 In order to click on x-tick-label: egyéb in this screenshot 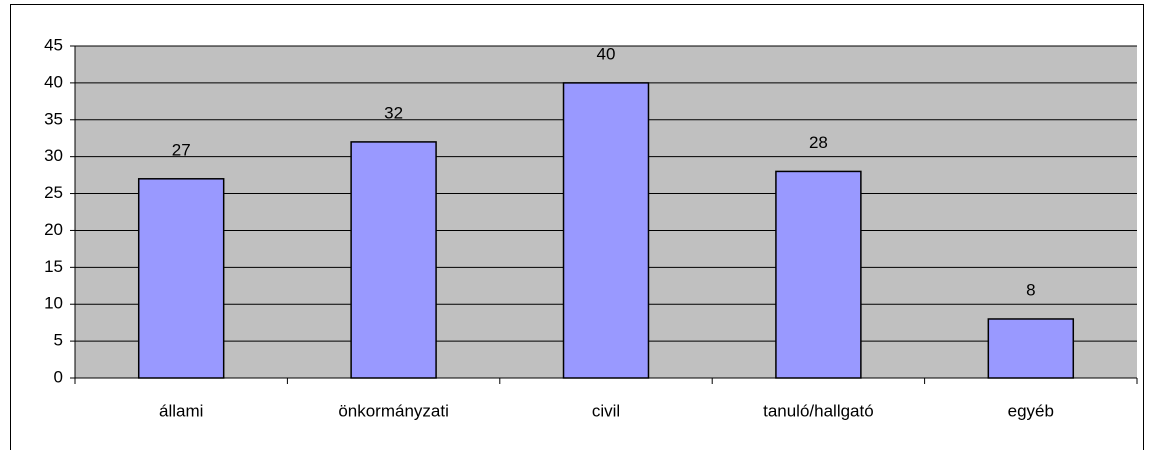, I will do `click(1031, 410)`.